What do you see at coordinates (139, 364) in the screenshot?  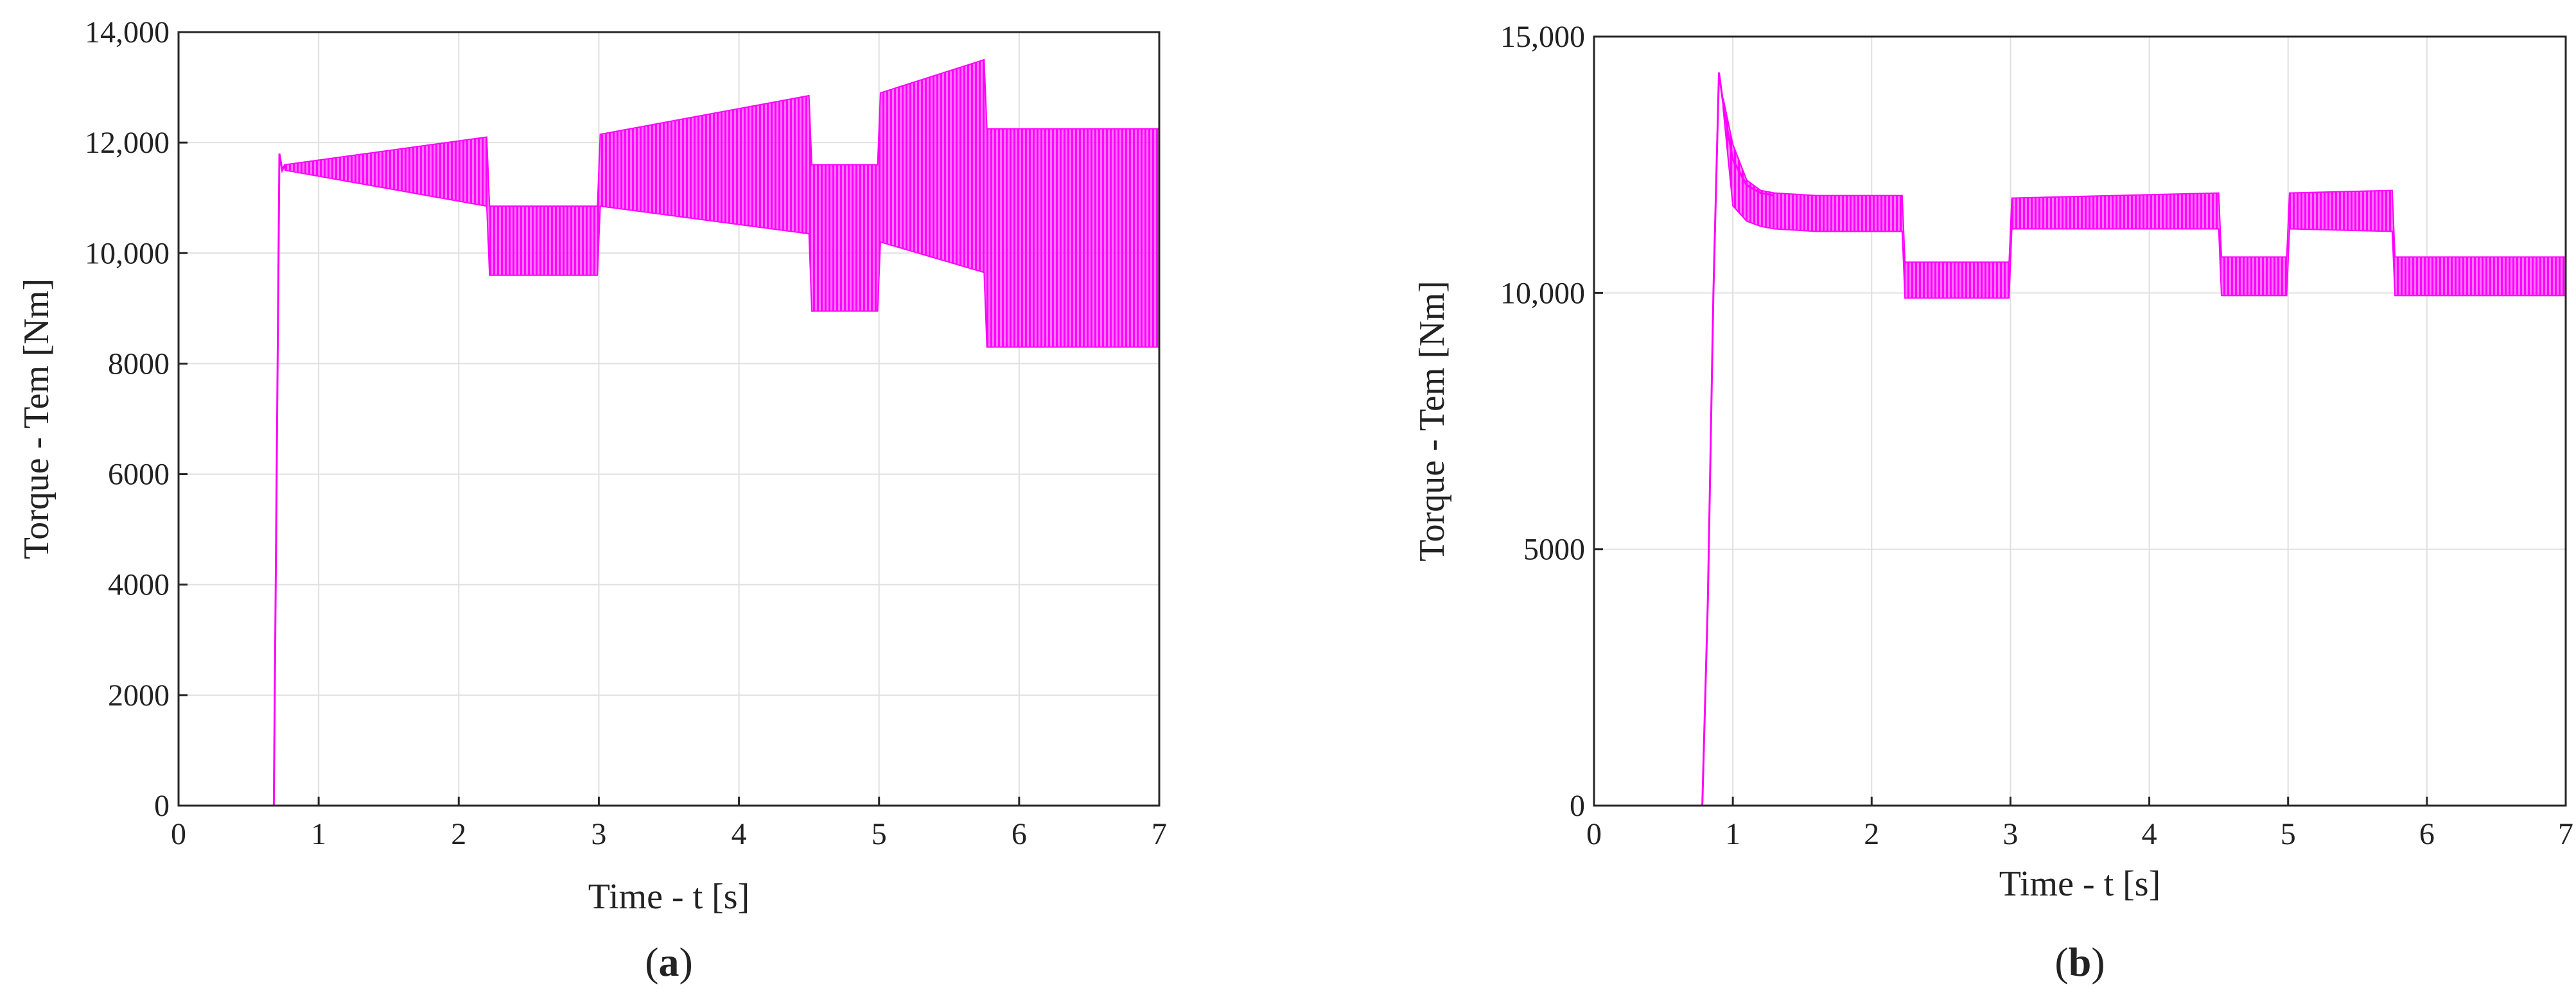 I see `y-tick-label: 8000` at bounding box center [139, 364].